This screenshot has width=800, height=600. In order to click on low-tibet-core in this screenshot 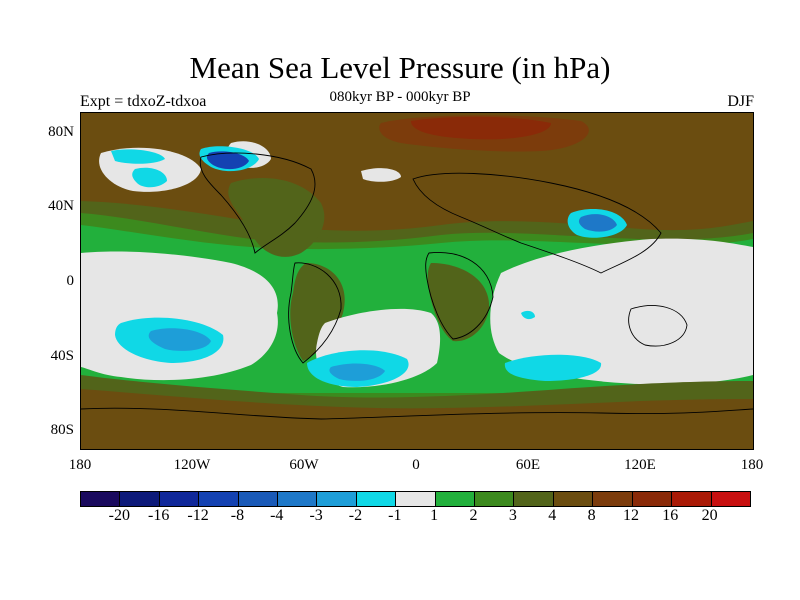, I will do `click(597, 223)`.